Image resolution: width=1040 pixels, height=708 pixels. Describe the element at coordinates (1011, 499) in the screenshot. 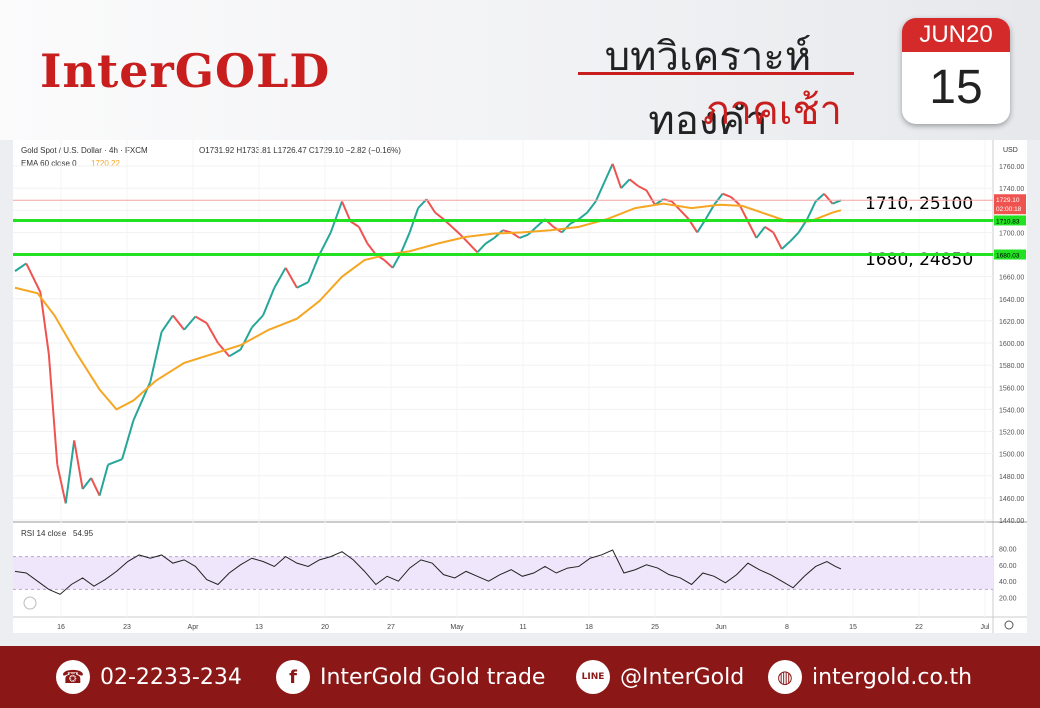

I see `y-tick-label: 1460.00` at that location.